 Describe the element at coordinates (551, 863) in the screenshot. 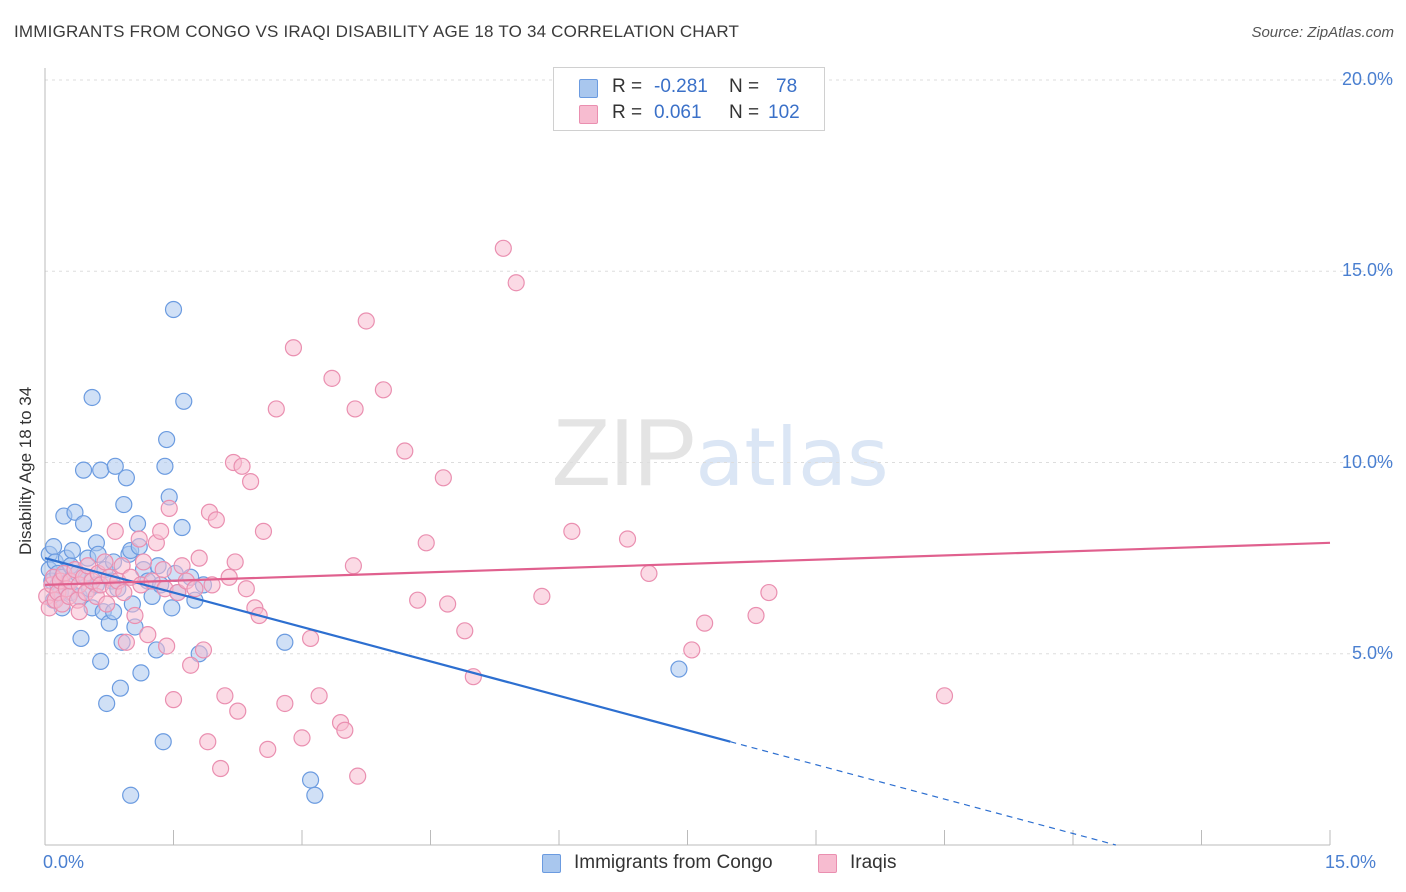

I see `legend-congo-swatch` at that location.